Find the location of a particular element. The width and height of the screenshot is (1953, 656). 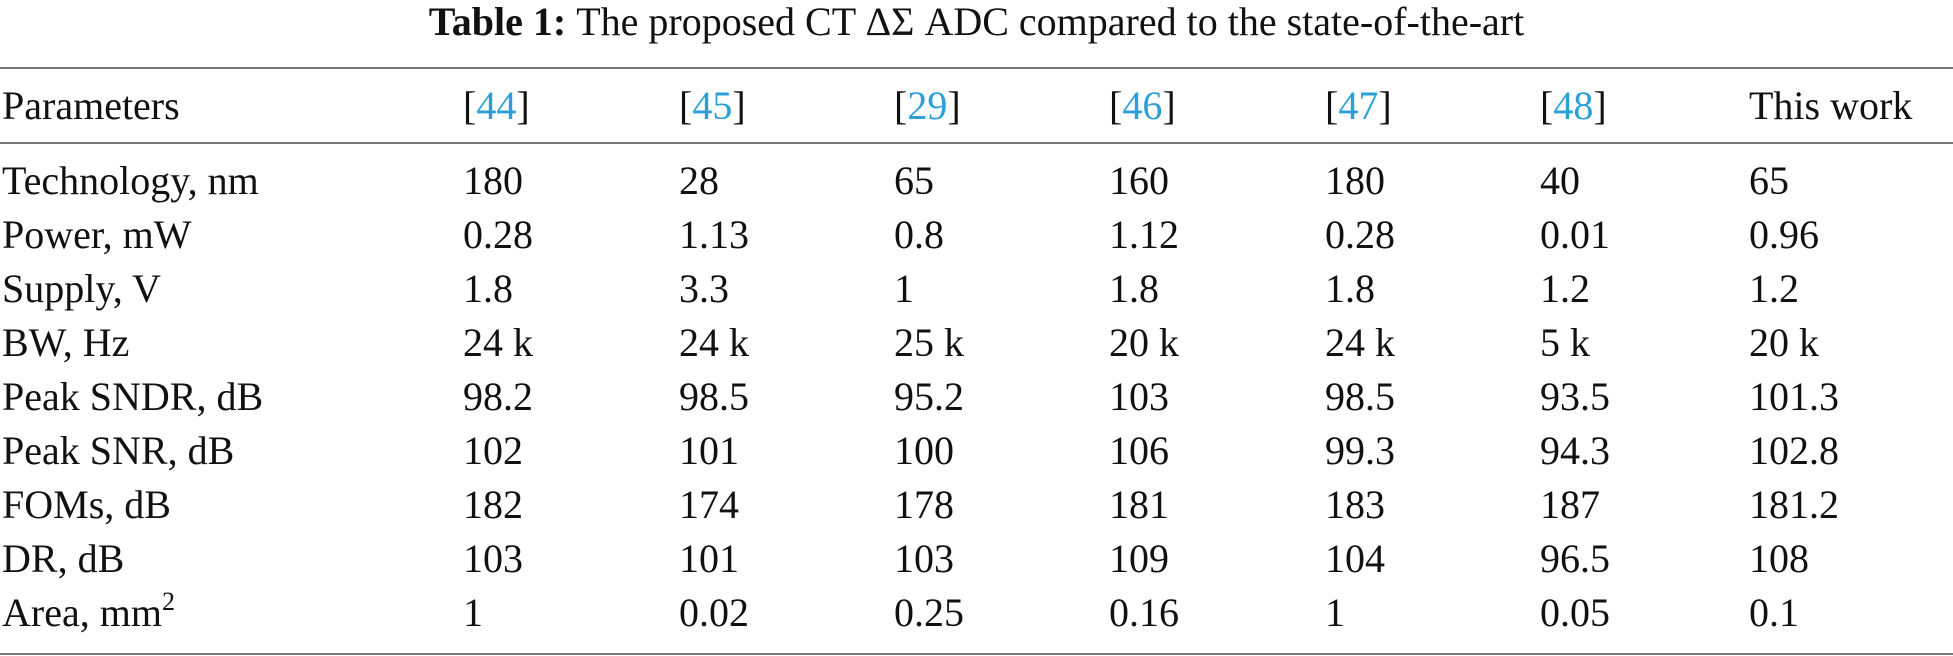

header-cell: Parameters is located at coordinates (91, 105).